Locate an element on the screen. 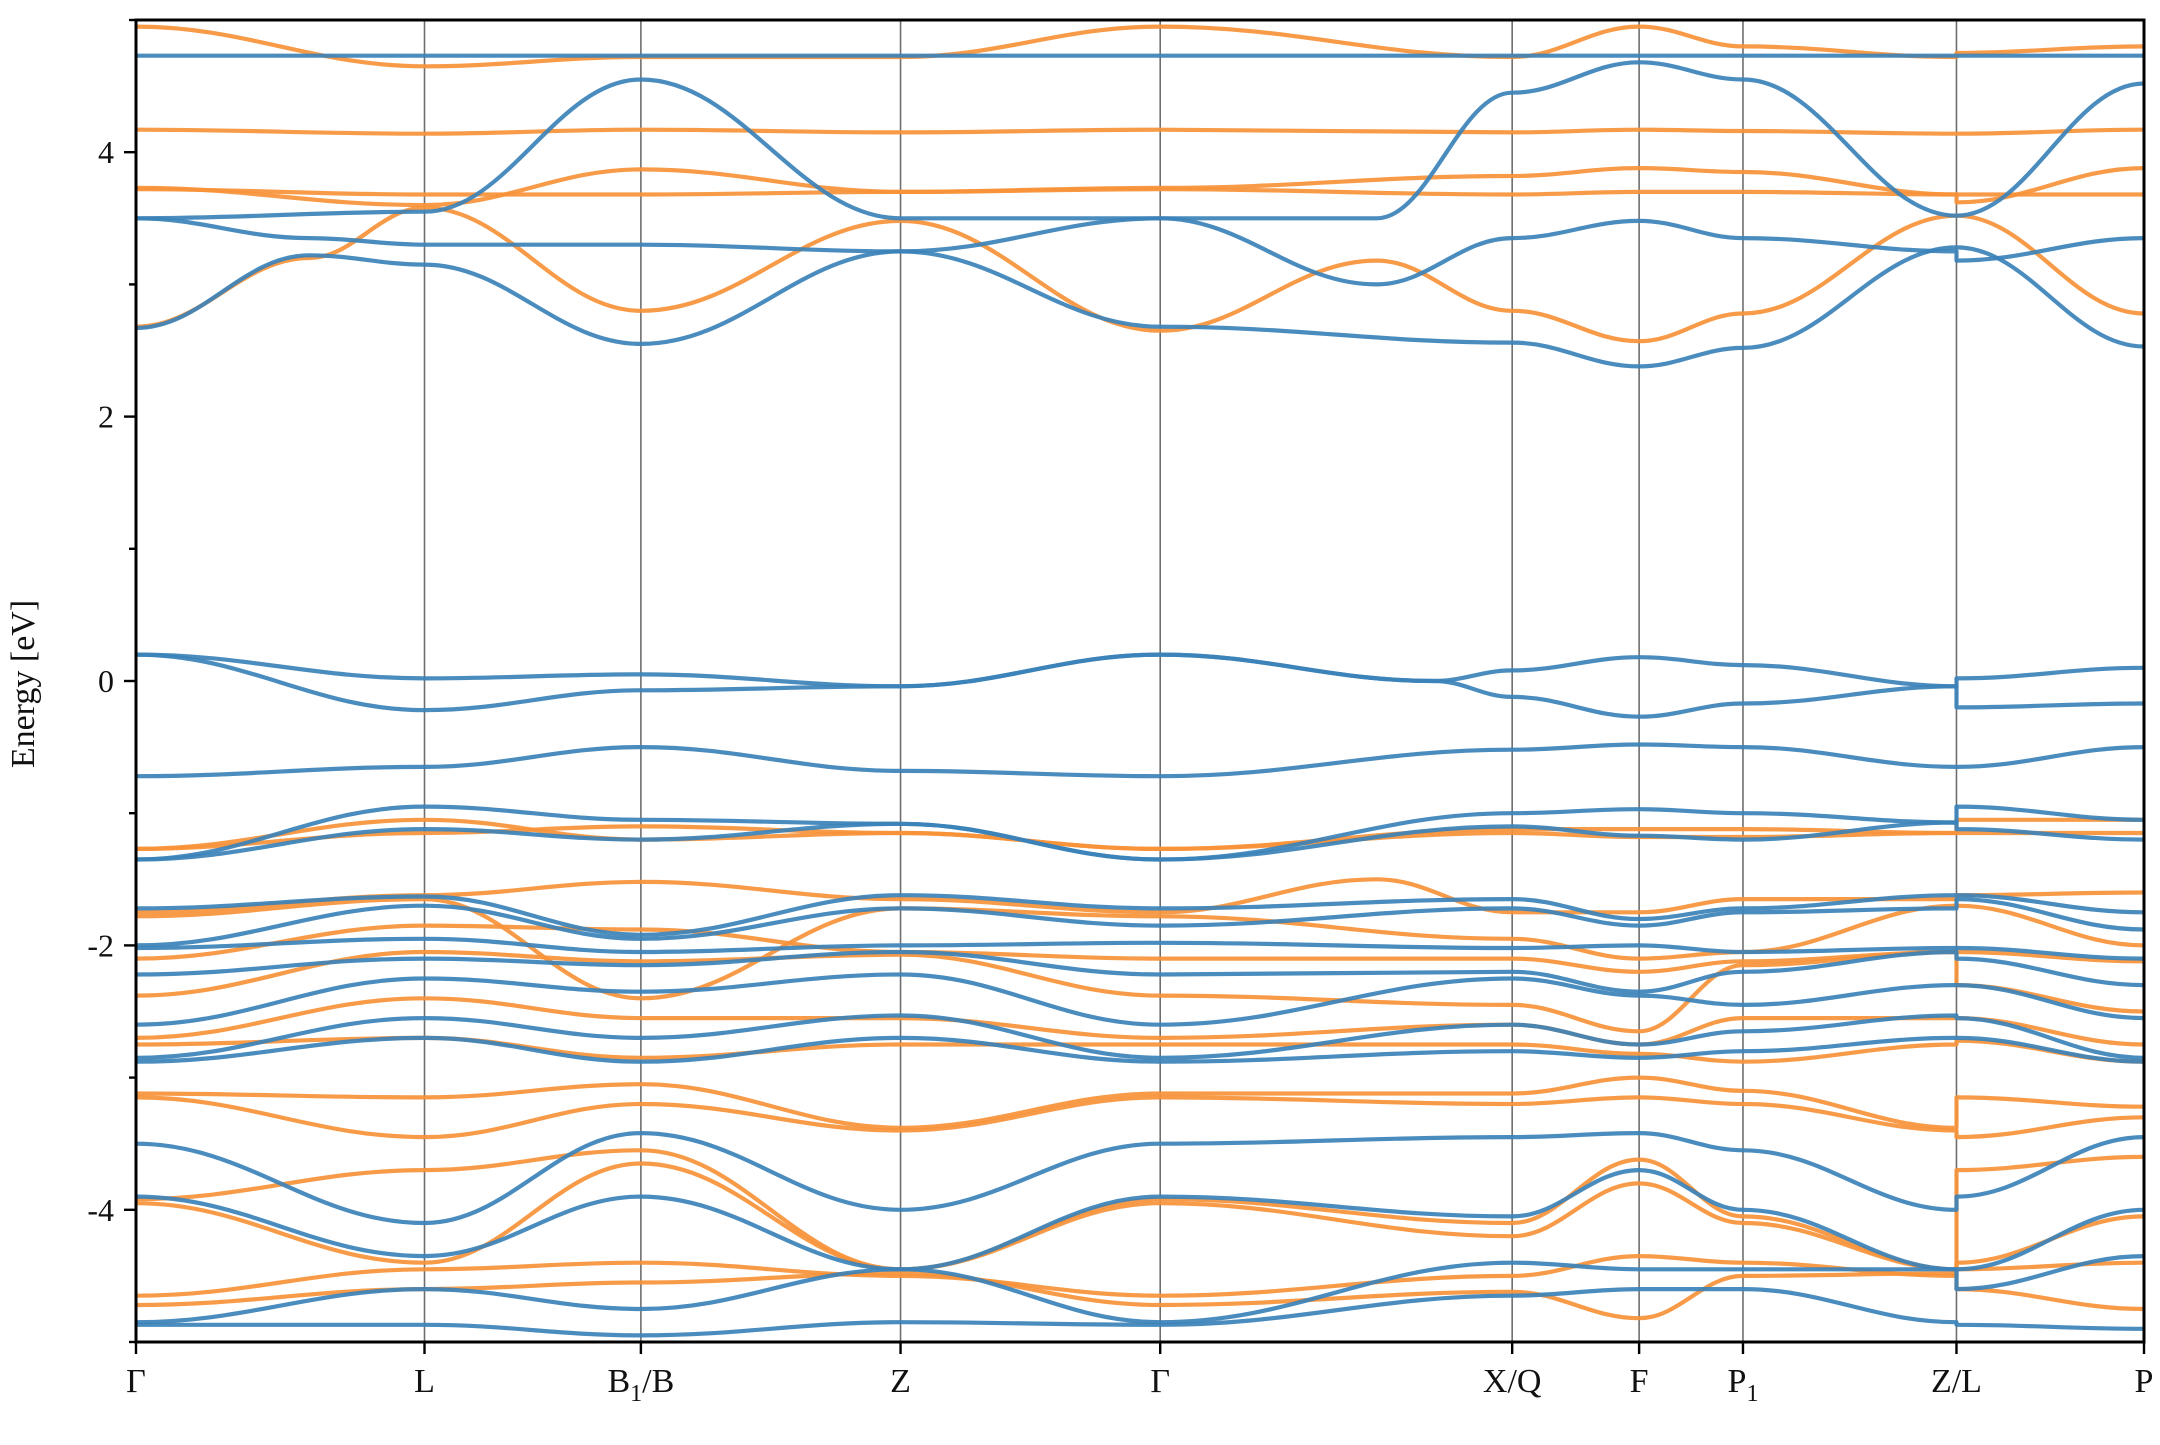 The height and width of the screenshot is (1445, 2160). y-tick-label: 4 is located at coordinates (106, 152).